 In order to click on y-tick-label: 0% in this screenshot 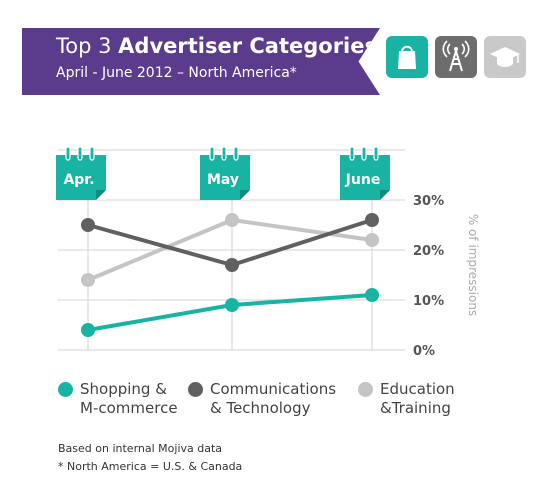, I will do `click(424, 351)`.